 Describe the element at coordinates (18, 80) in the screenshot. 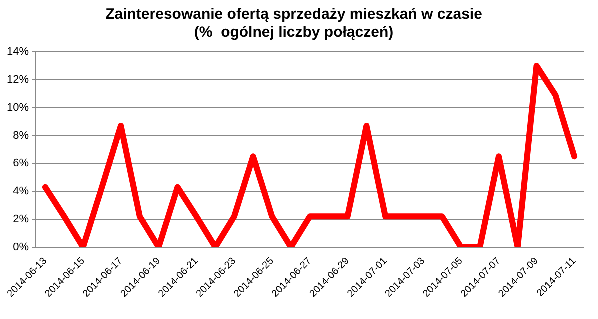

I see `y-tick-label: 12%` at that location.